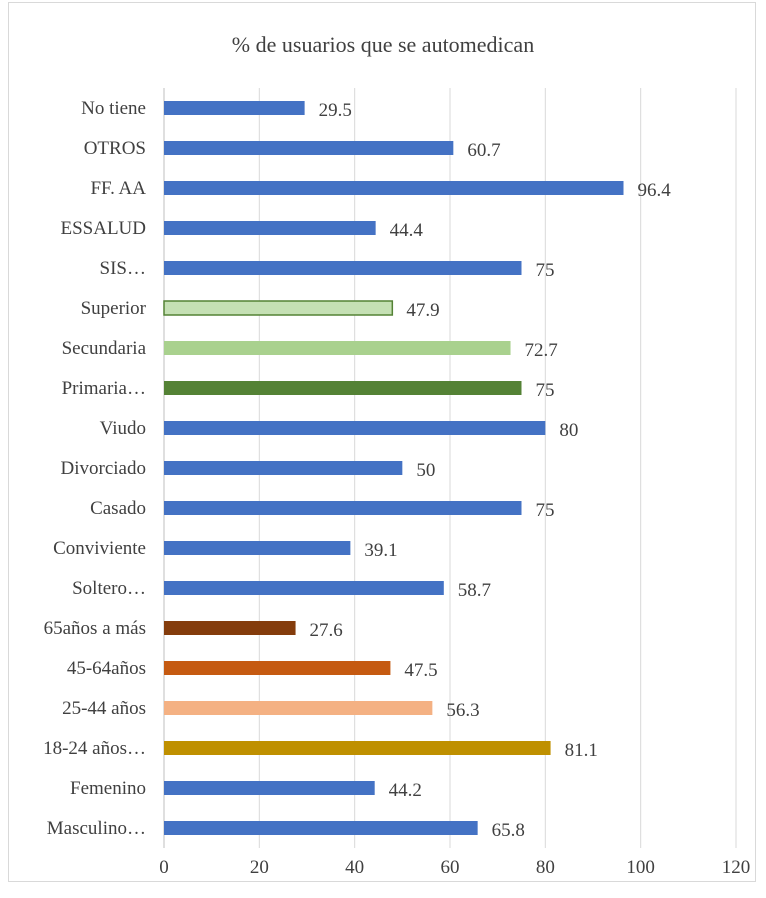 This screenshot has height=898, width=766. What do you see at coordinates (326, 630) in the screenshot?
I see `data-label: 27.6` at bounding box center [326, 630].